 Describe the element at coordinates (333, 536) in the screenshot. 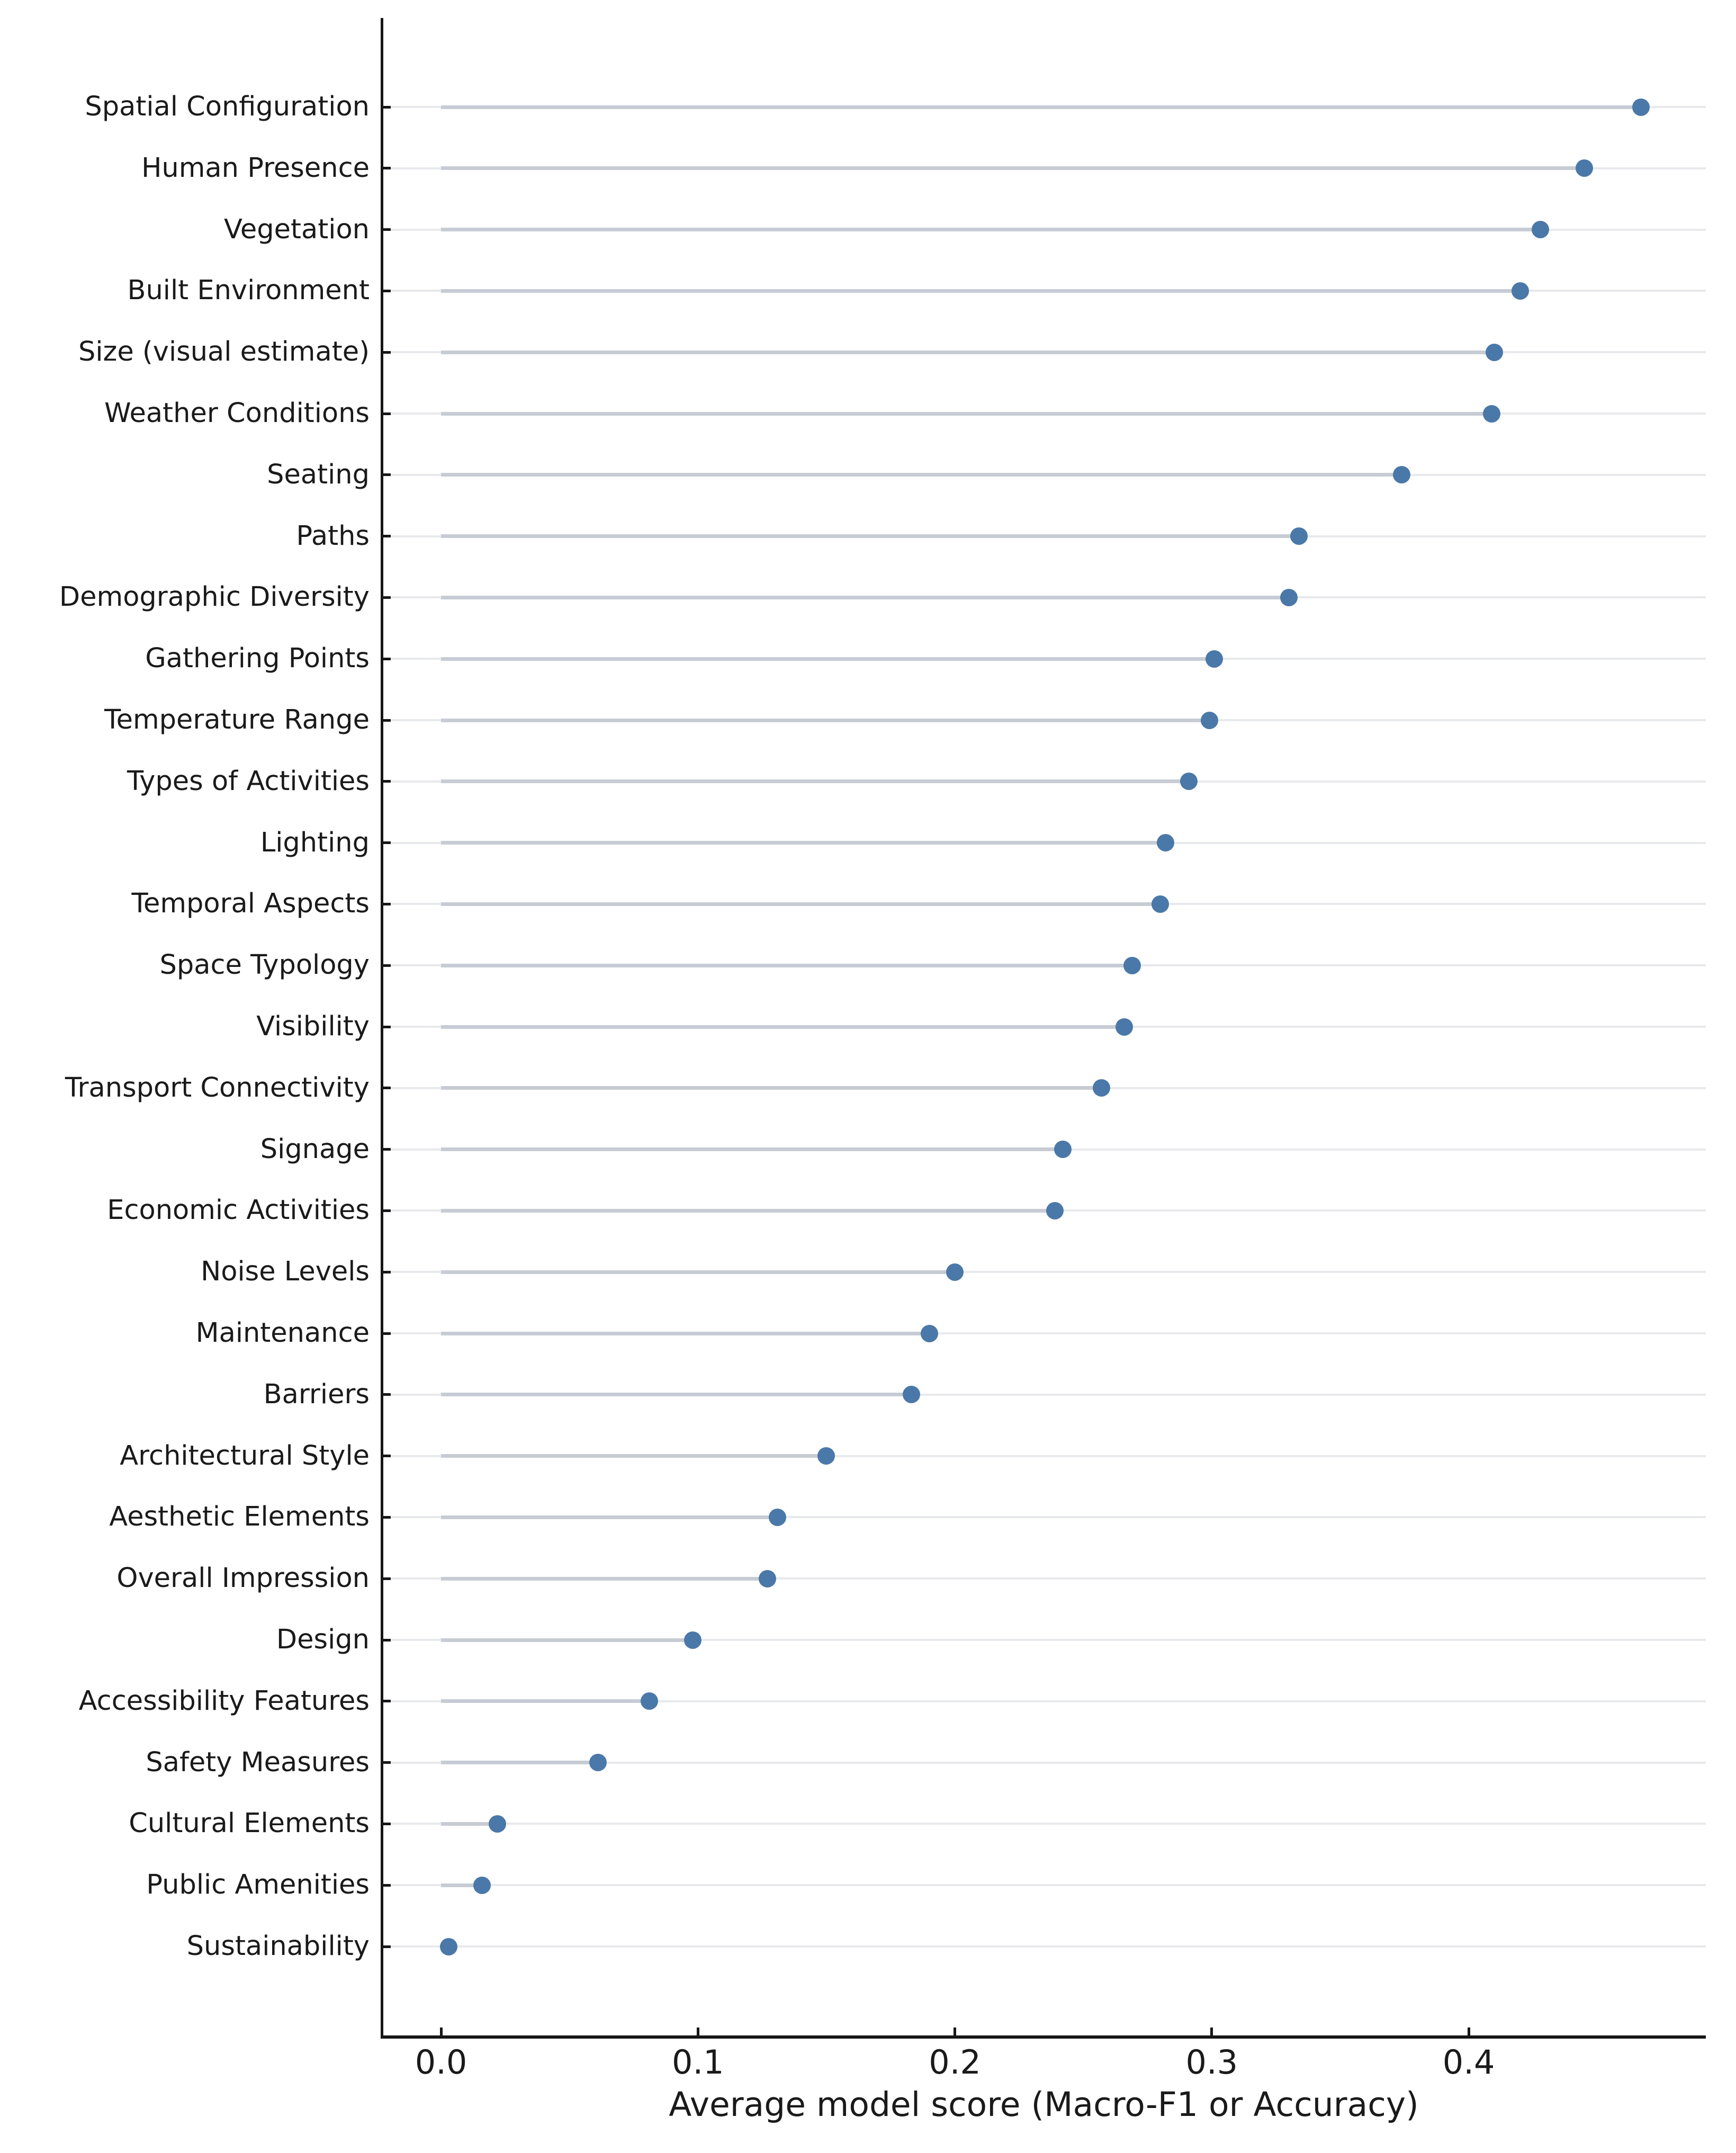

I see `category-label: Paths` at that location.